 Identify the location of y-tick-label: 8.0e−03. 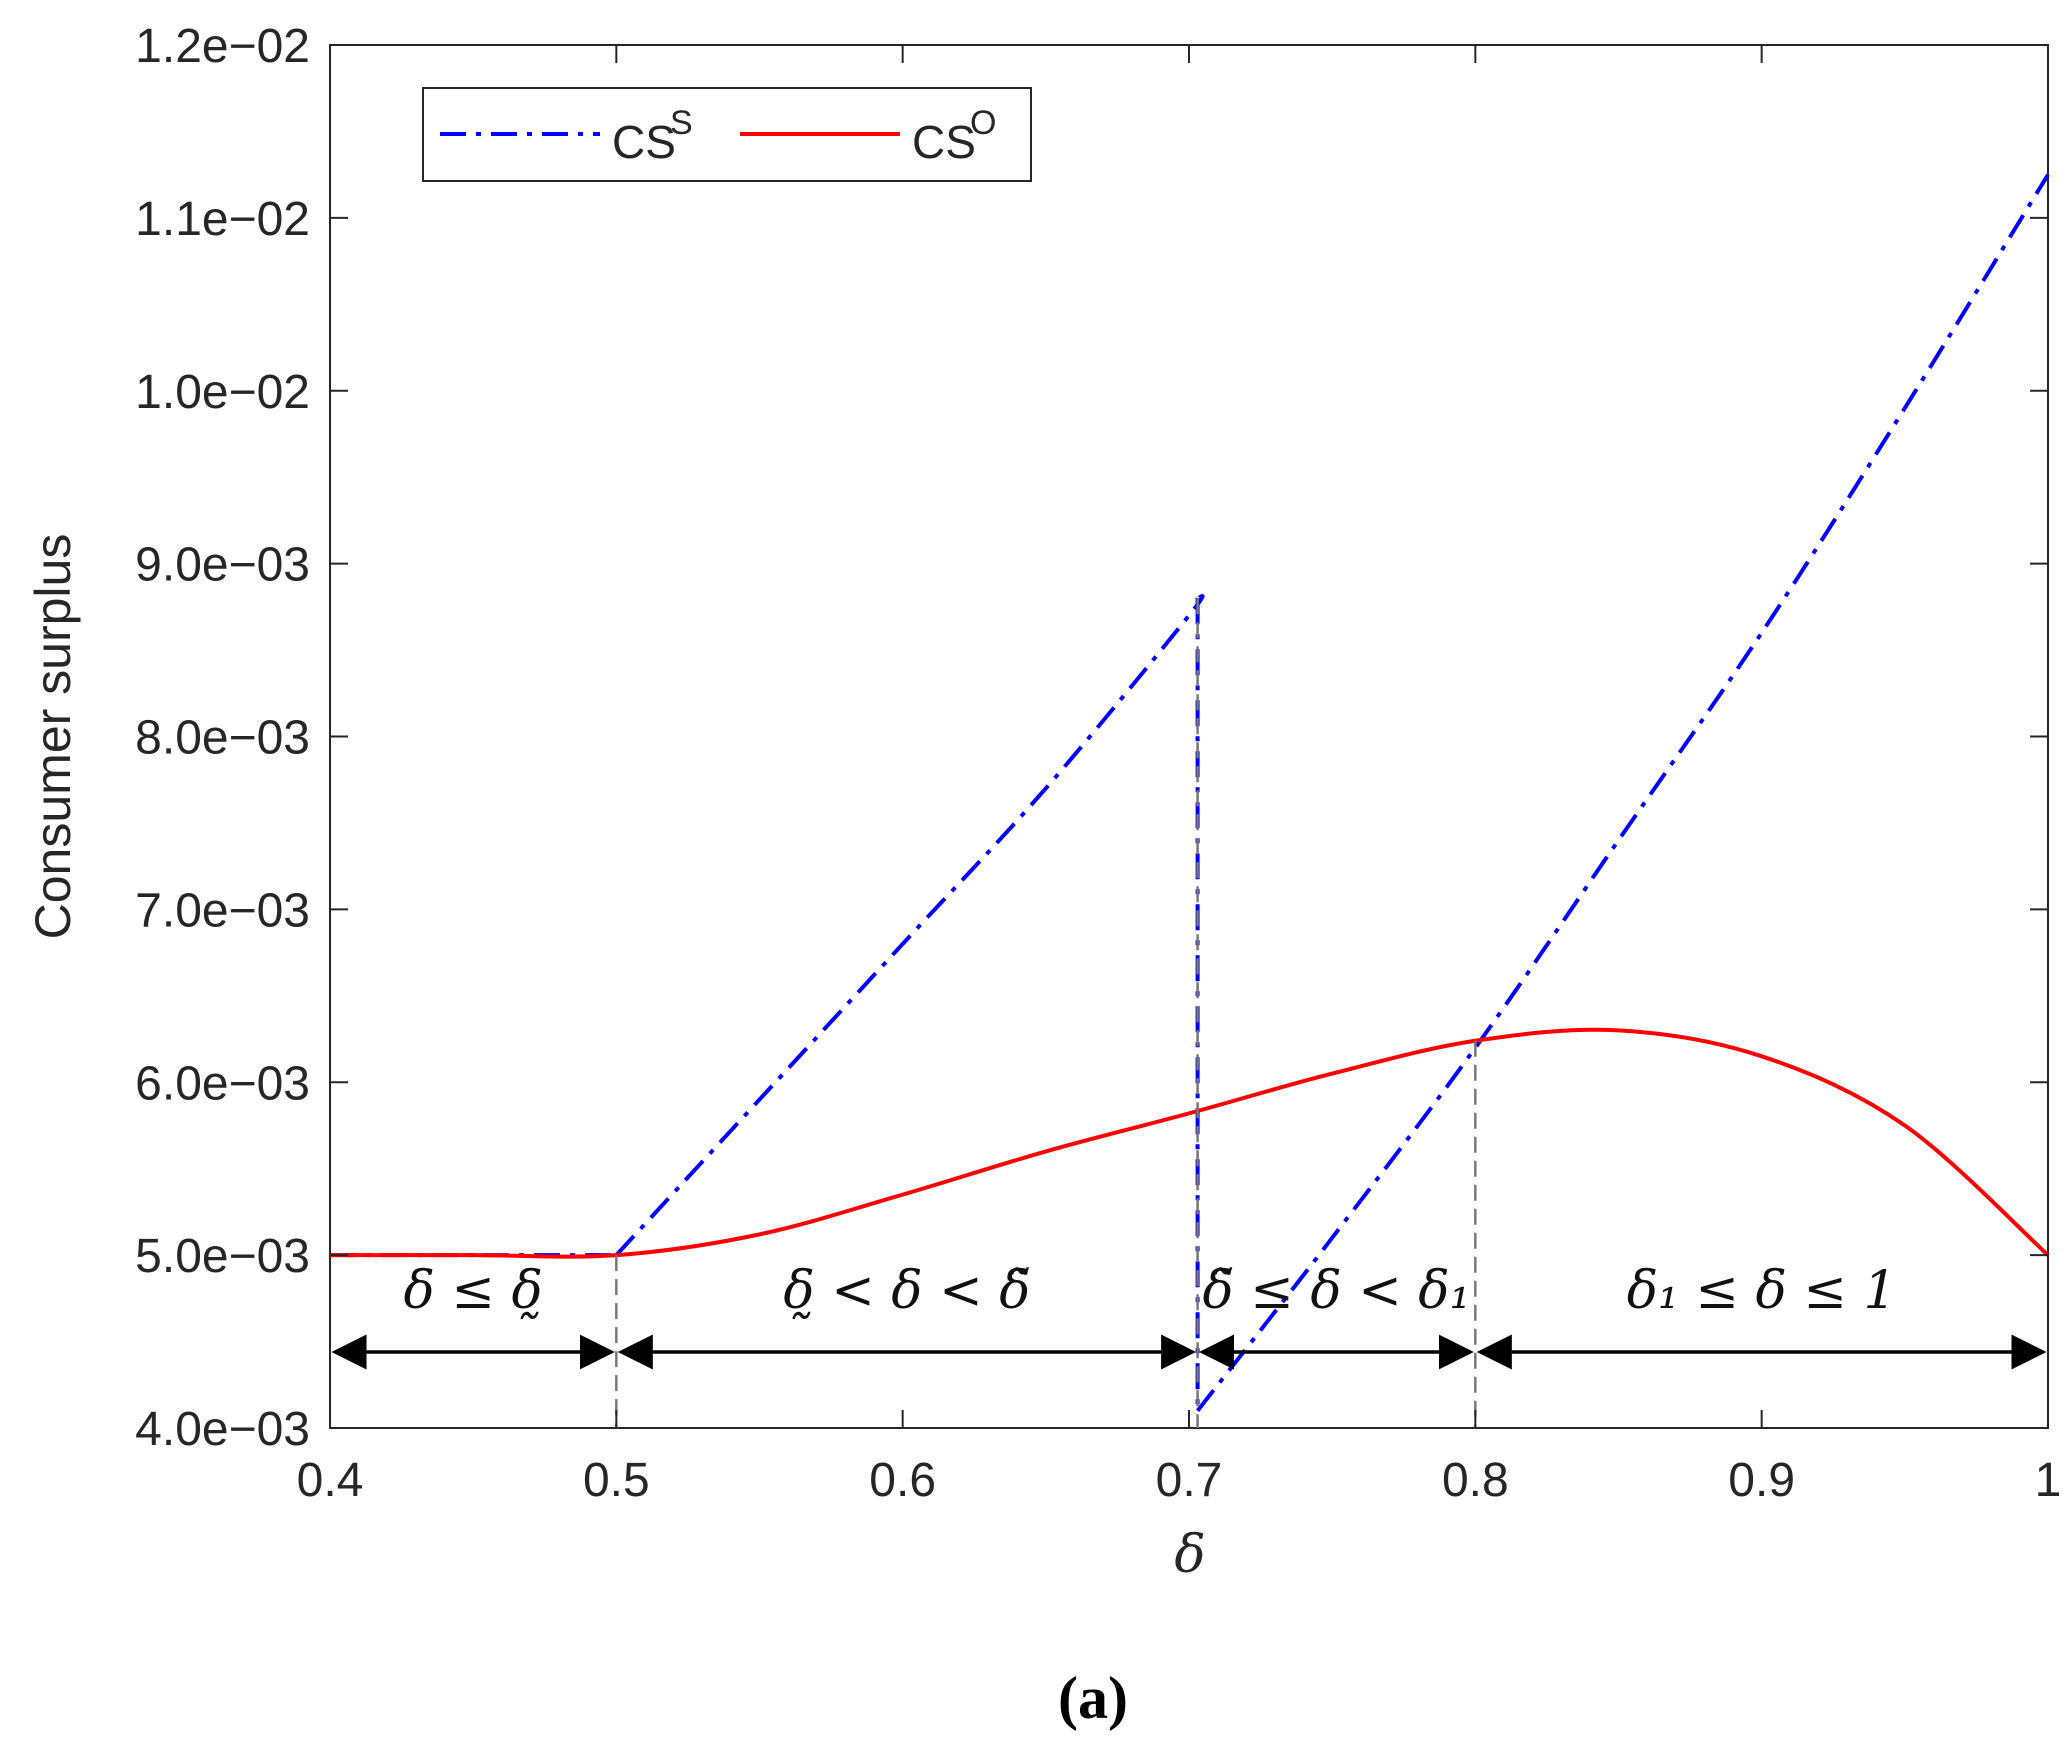
(222, 738).